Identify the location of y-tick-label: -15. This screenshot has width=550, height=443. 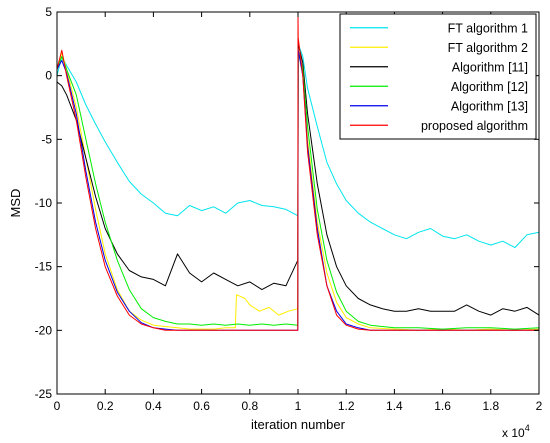
(44, 267).